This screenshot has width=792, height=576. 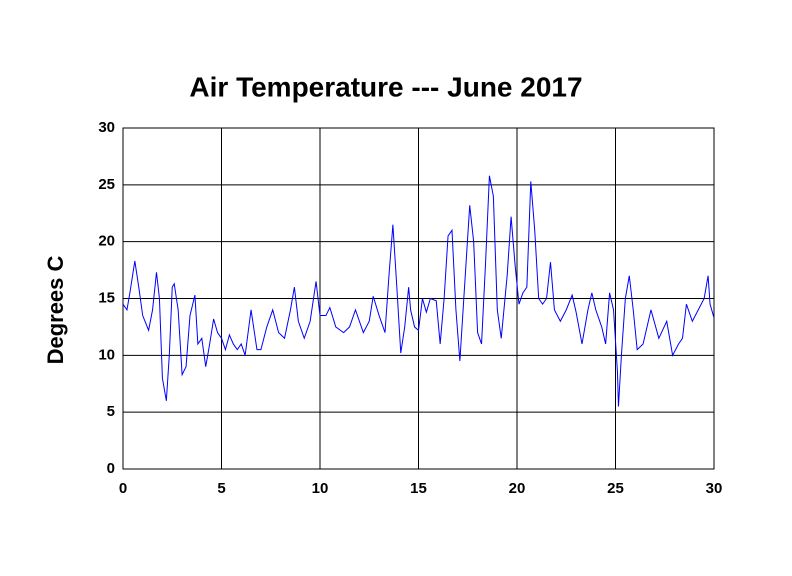 What do you see at coordinates (106, 297) in the screenshot?
I see `y-tick-label: 15` at bounding box center [106, 297].